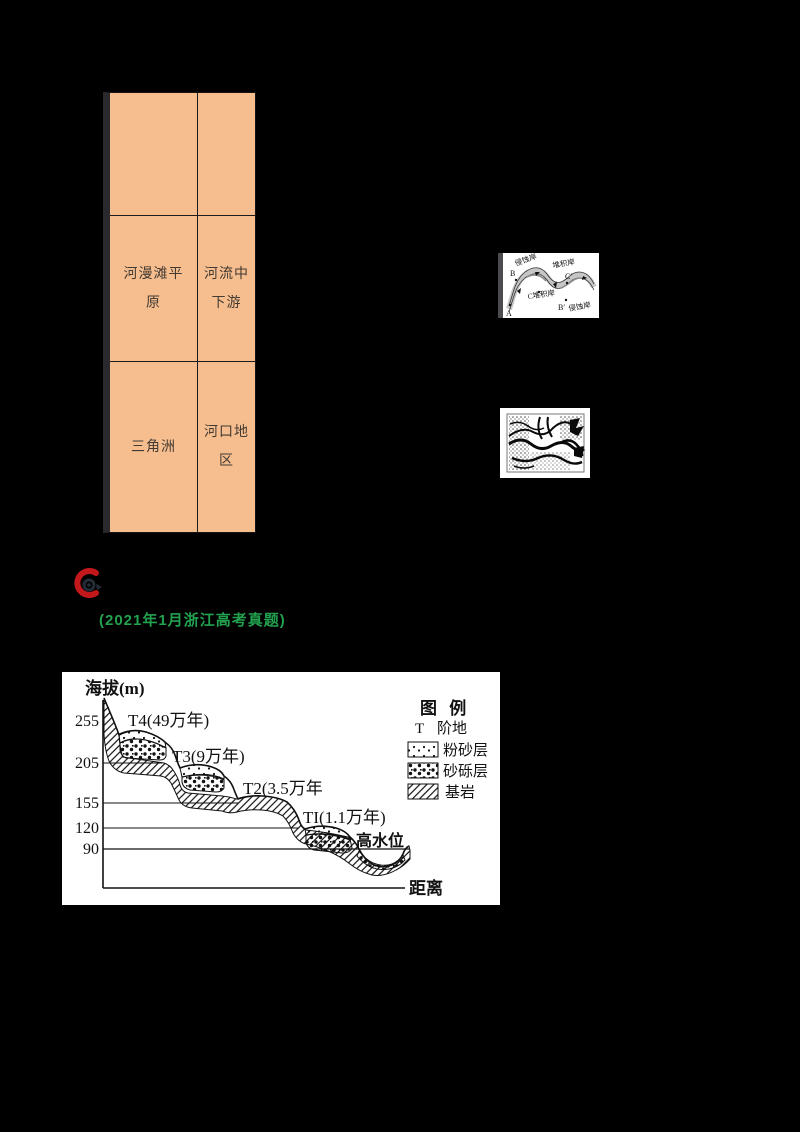 This screenshot has height=1132, width=800. Describe the element at coordinates (509, 313) in the screenshot. I see `point-a-label: A` at that location.